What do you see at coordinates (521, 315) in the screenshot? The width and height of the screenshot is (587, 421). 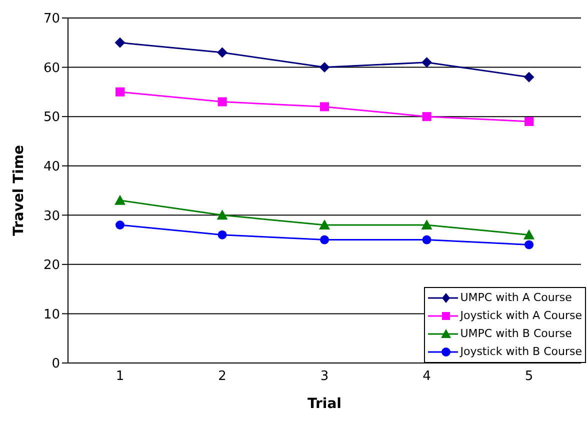 I see `legend-label: Joystick with A Course` at bounding box center [521, 315].